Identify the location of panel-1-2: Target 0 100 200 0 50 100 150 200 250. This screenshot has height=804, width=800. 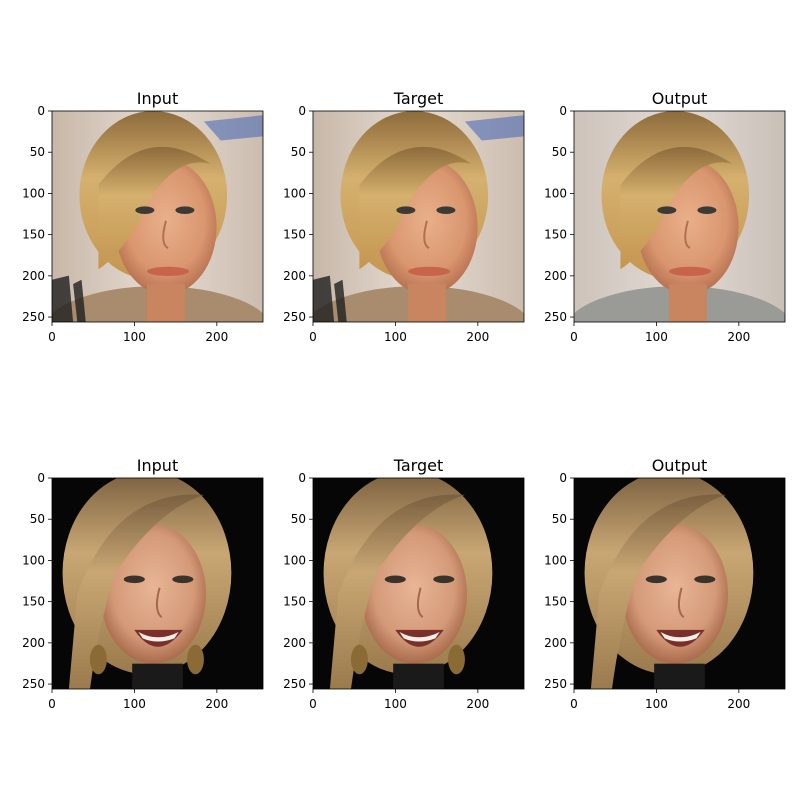
(404, 216).